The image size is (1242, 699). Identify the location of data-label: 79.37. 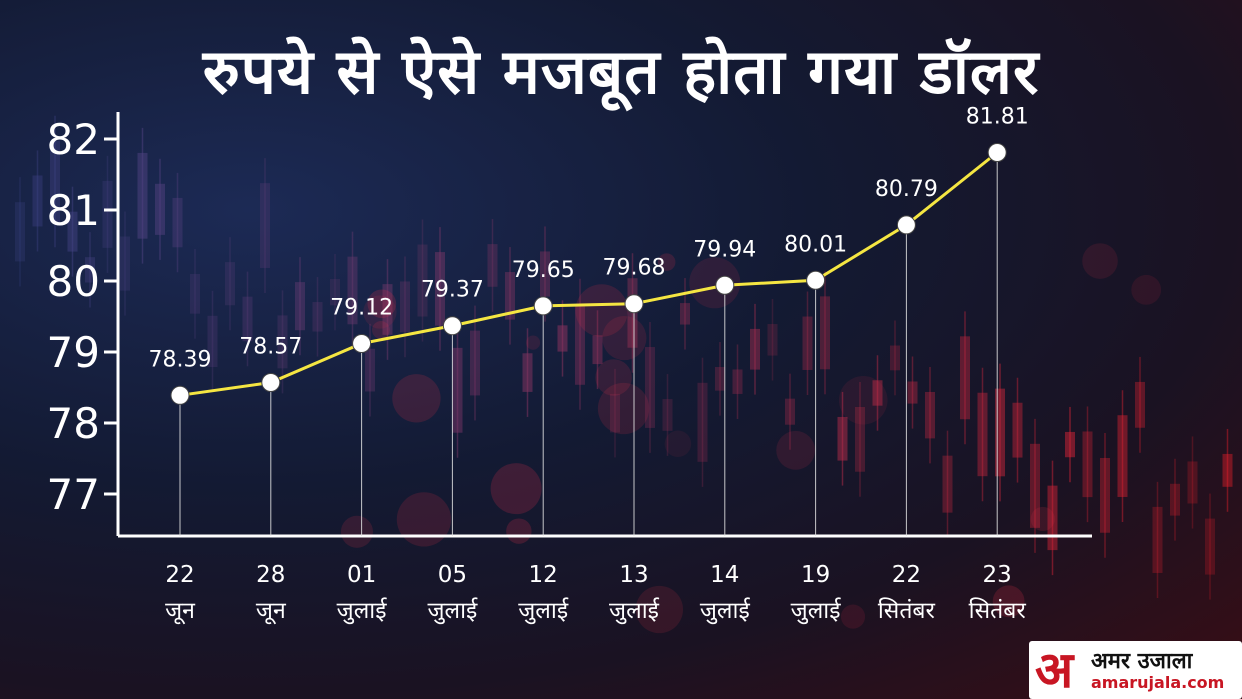
(452, 290).